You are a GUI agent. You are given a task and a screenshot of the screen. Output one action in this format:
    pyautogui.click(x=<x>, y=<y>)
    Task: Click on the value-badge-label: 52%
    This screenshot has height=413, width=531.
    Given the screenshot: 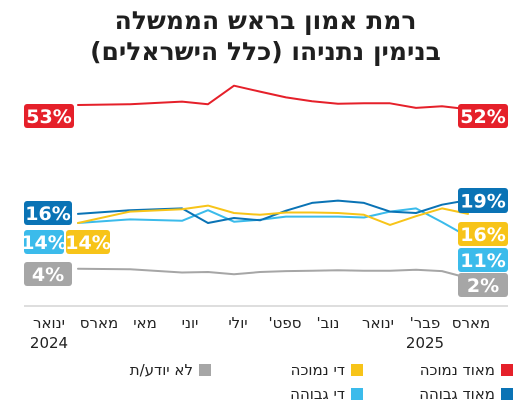 What is the action you would take?
    pyautogui.click(x=482, y=117)
    